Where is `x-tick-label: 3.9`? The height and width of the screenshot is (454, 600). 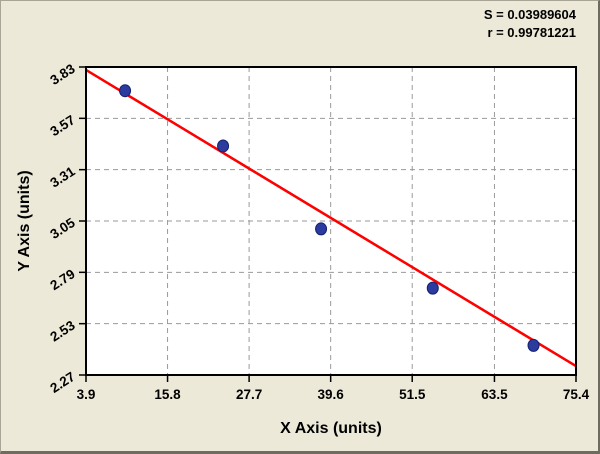 x-tick-label: 3.9 is located at coordinates (86, 394).